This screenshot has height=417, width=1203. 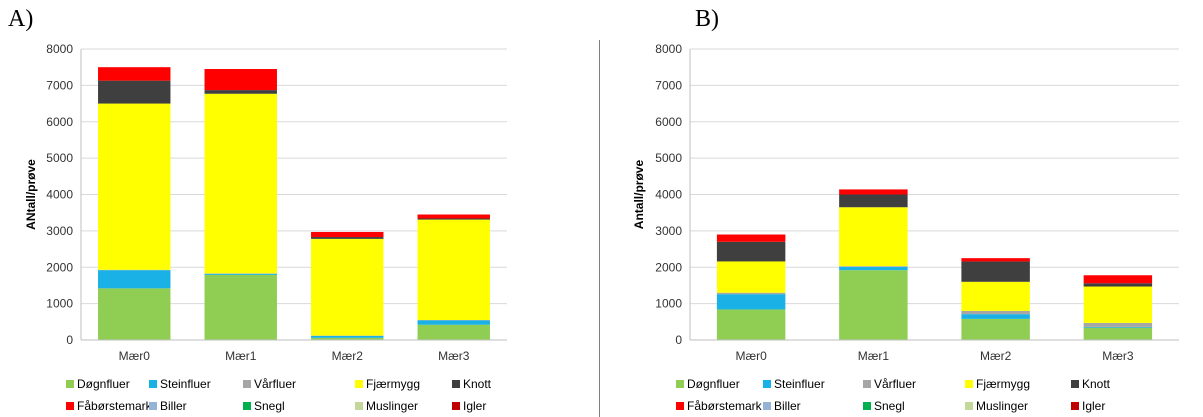 What do you see at coordinates (69, 340) in the screenshot?
I see `y-tick-label: 0` at bounding box center [69, 340].